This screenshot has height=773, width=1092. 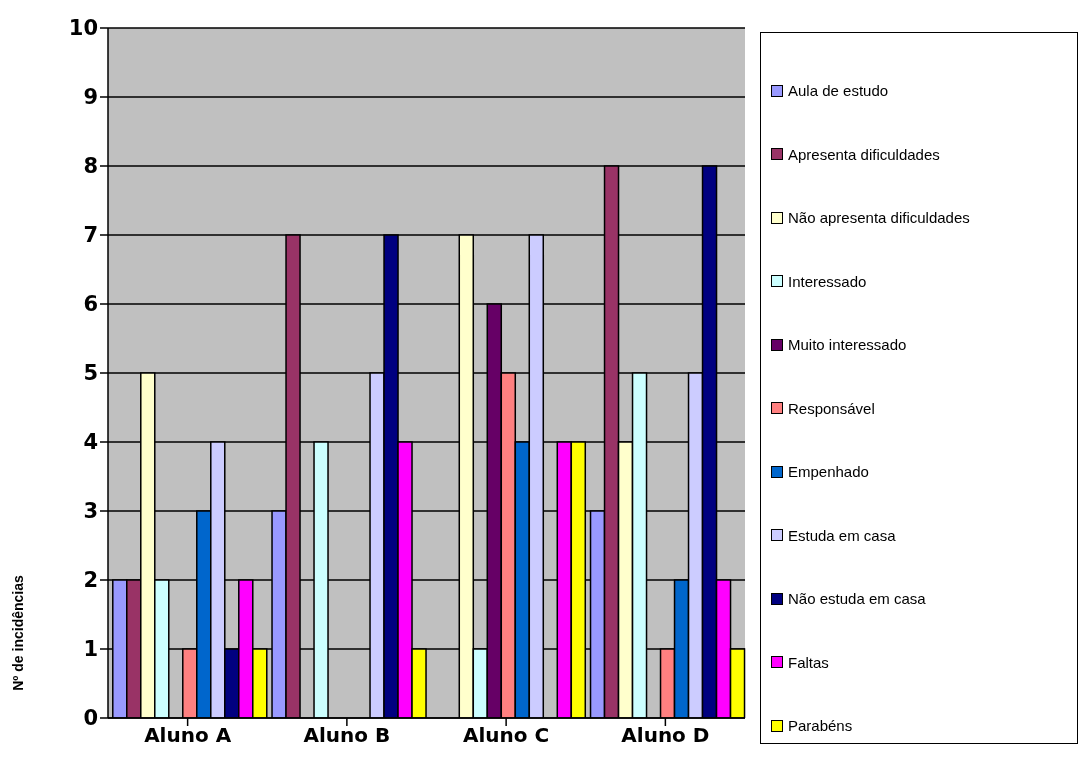 I want to click on y-tick-label: 2, so click(x=90, y=580).